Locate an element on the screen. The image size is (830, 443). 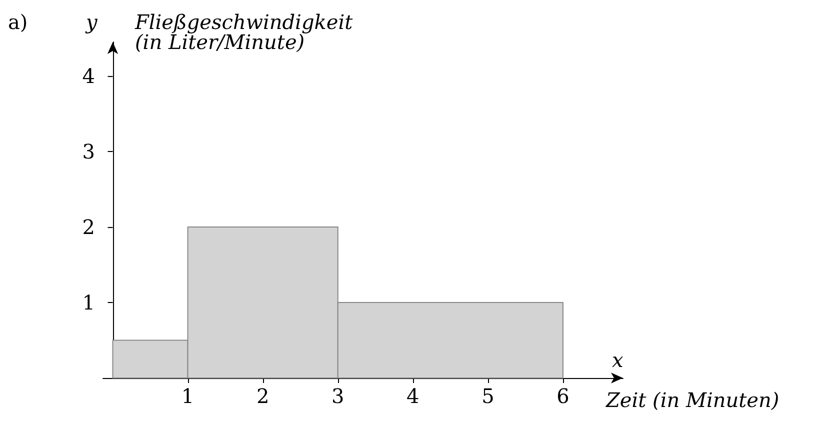
x-tick-label: 3 is located at coordinates (337, 396).